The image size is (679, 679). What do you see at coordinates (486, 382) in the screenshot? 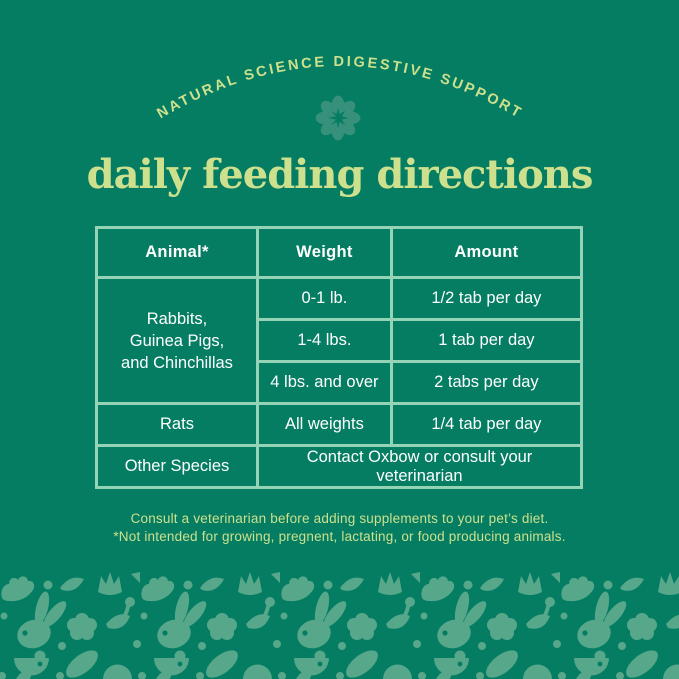
I see `cell-amount-2-tabs: 2 tabs per day` at bounding box center [486, 382].